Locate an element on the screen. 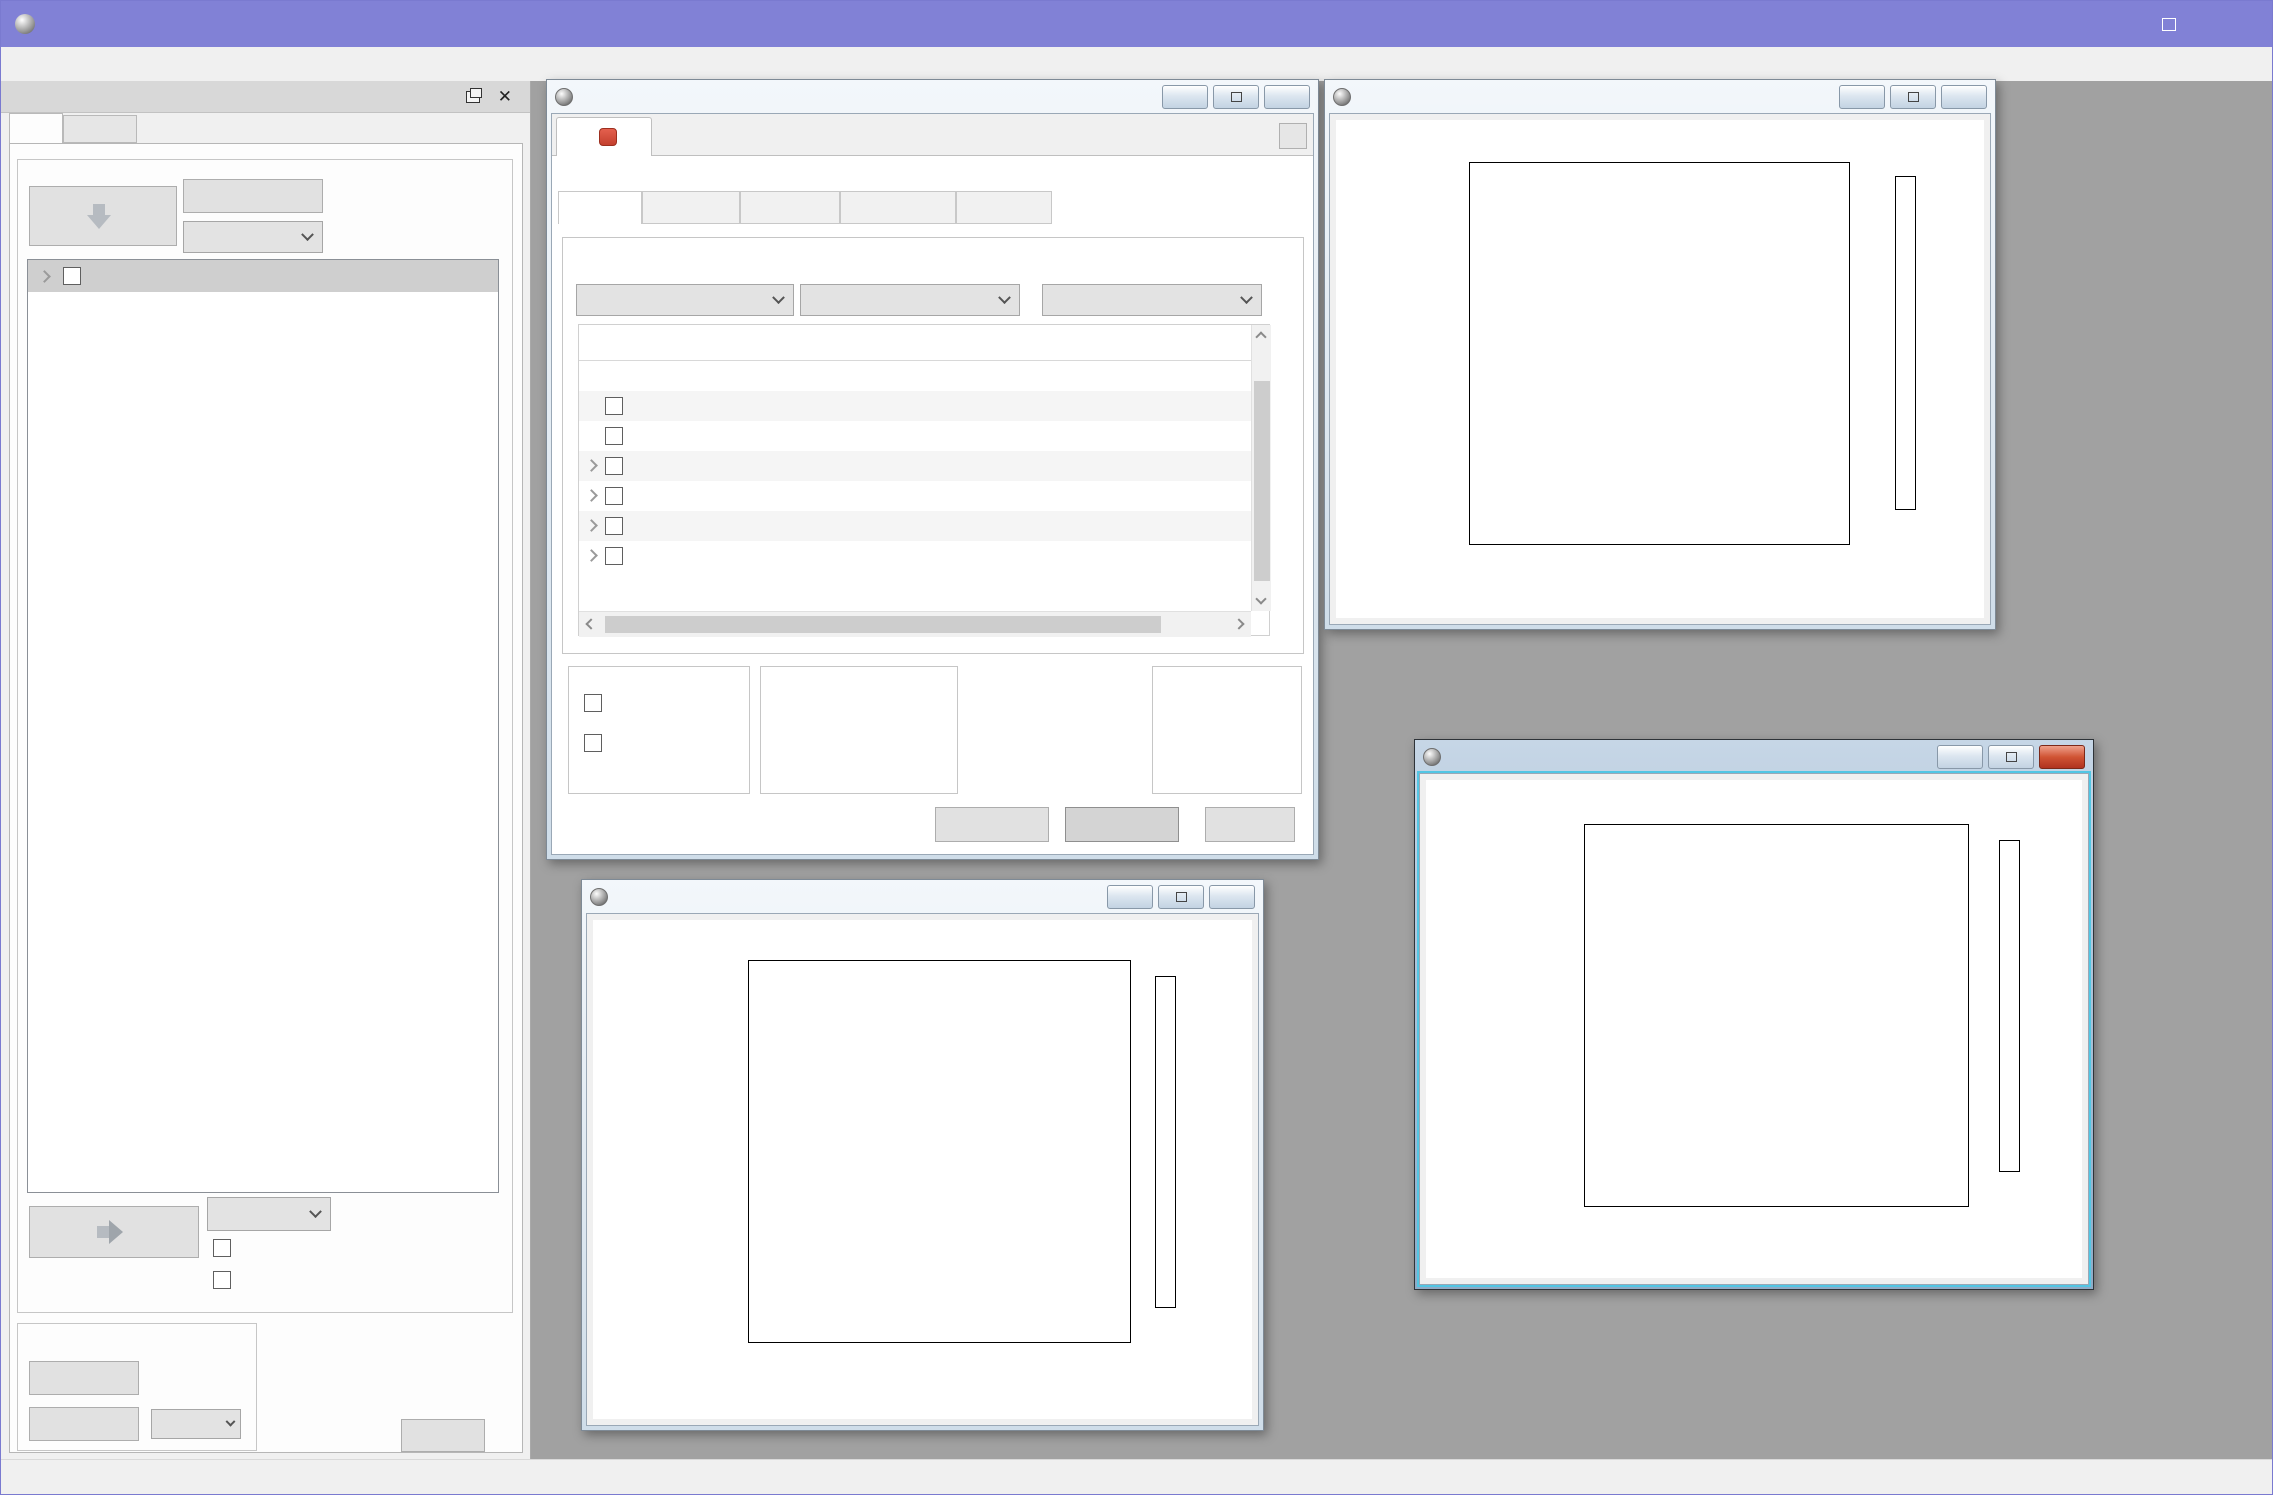 This screenshot has height=1495, width=2273. dataset-checkbox is located at coordinates (72, 276).